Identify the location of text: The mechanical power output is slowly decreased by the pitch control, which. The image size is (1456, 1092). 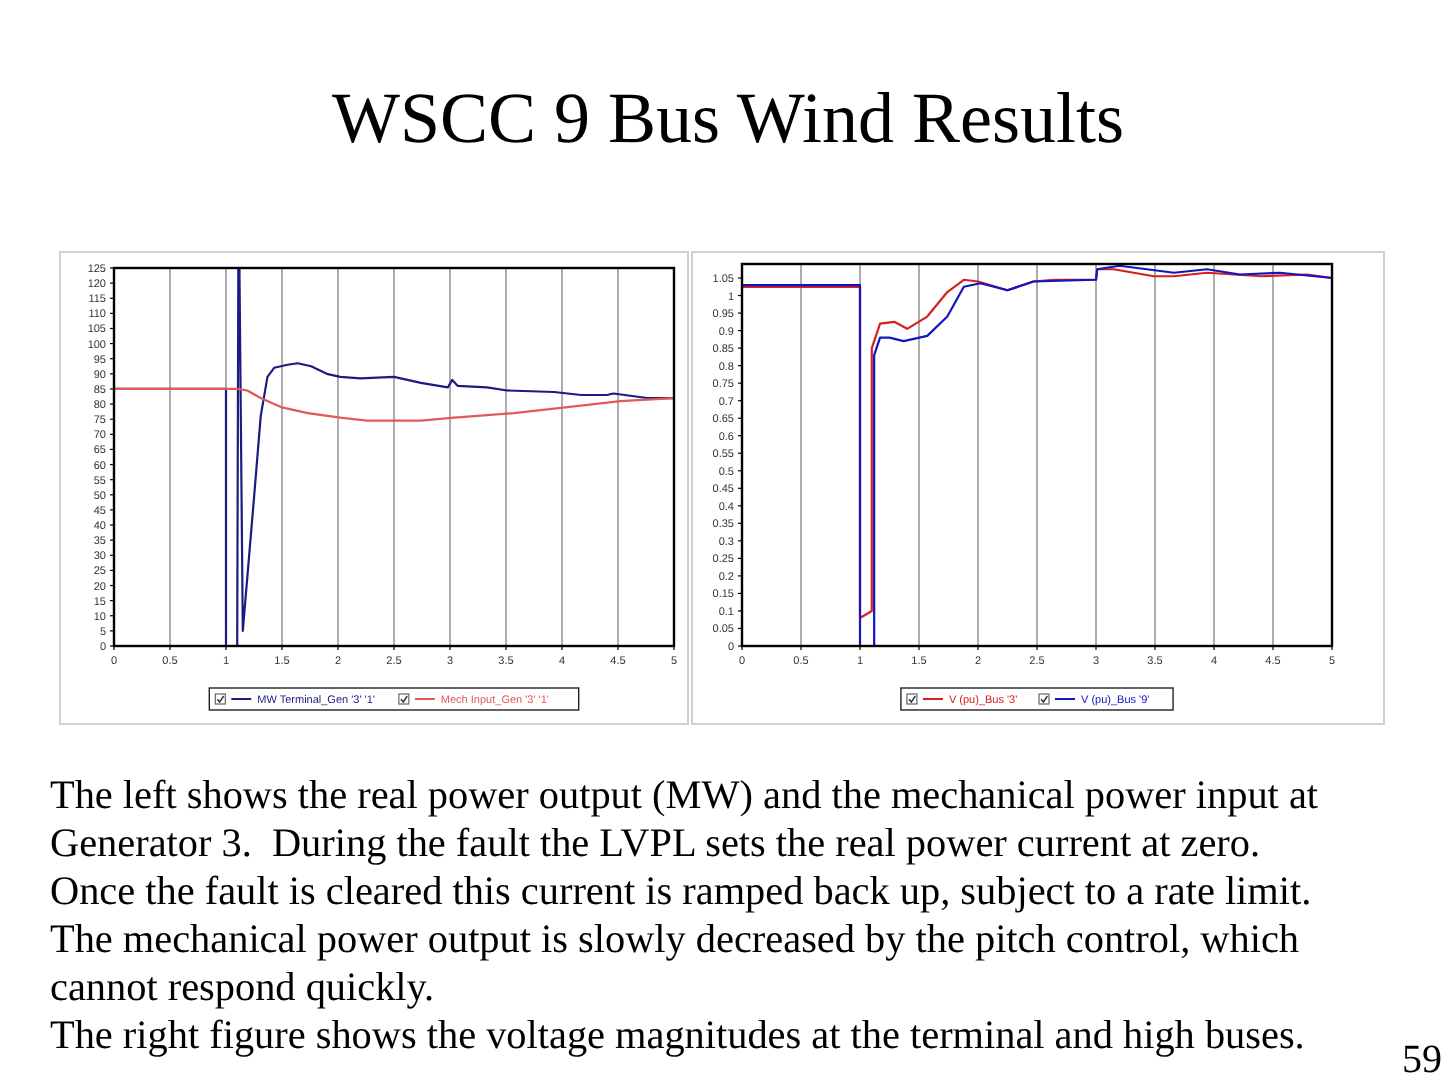
(675, 940).